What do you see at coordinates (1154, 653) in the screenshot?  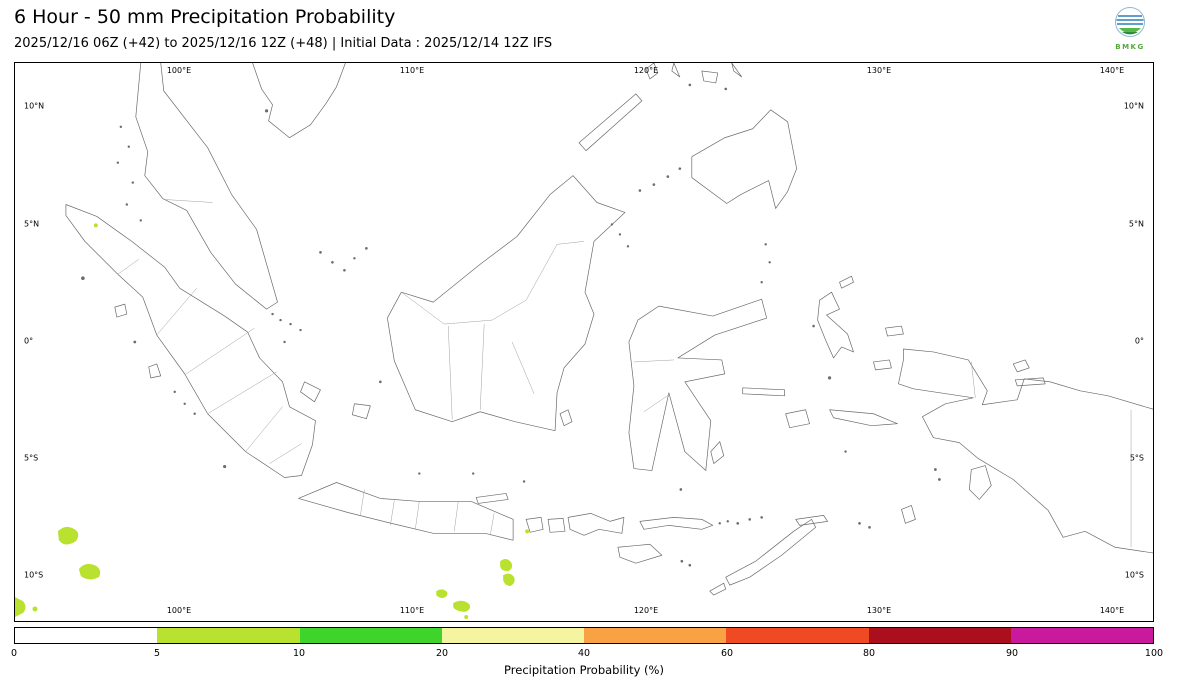 I see `colorbar-tick-100: 100` at bounding box center [1154, 653].